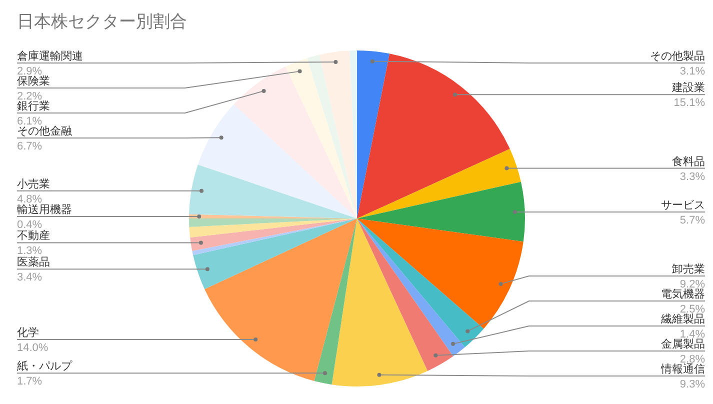 The image size is (713, 404). What do you see at coordinates (33, 235) in the screenshot?
I see `slice-label: 不動産` at bounding box center [33, 235].